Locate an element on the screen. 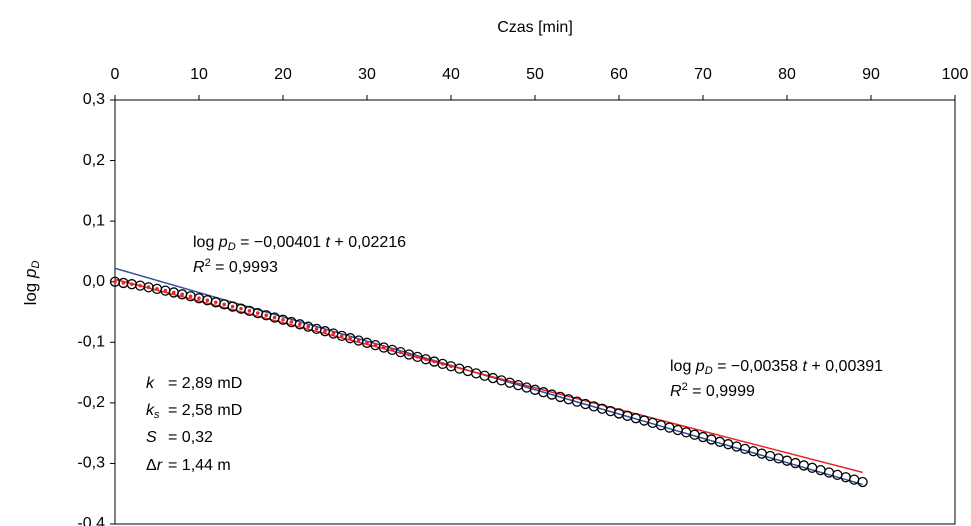  param-value: = 2,89 mD is located at coordinates (205, 383).